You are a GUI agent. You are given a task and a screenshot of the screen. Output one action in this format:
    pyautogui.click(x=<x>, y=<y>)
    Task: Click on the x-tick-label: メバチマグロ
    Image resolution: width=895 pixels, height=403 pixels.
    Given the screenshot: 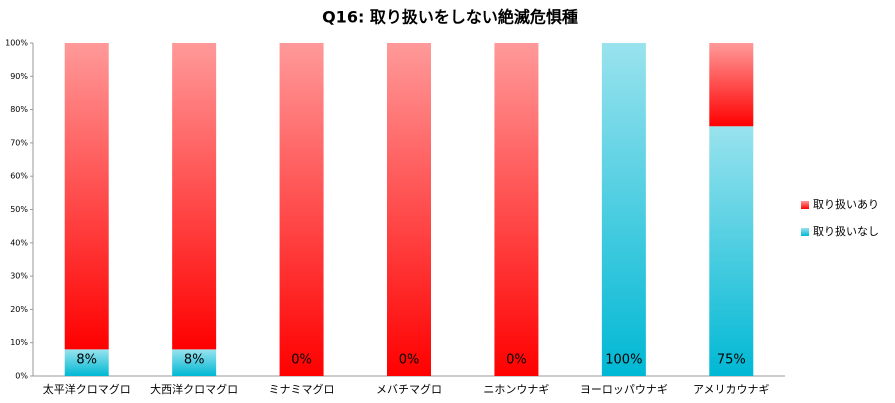 What is the action you would take?
    pyautogui.click(x=409, y=389)
    